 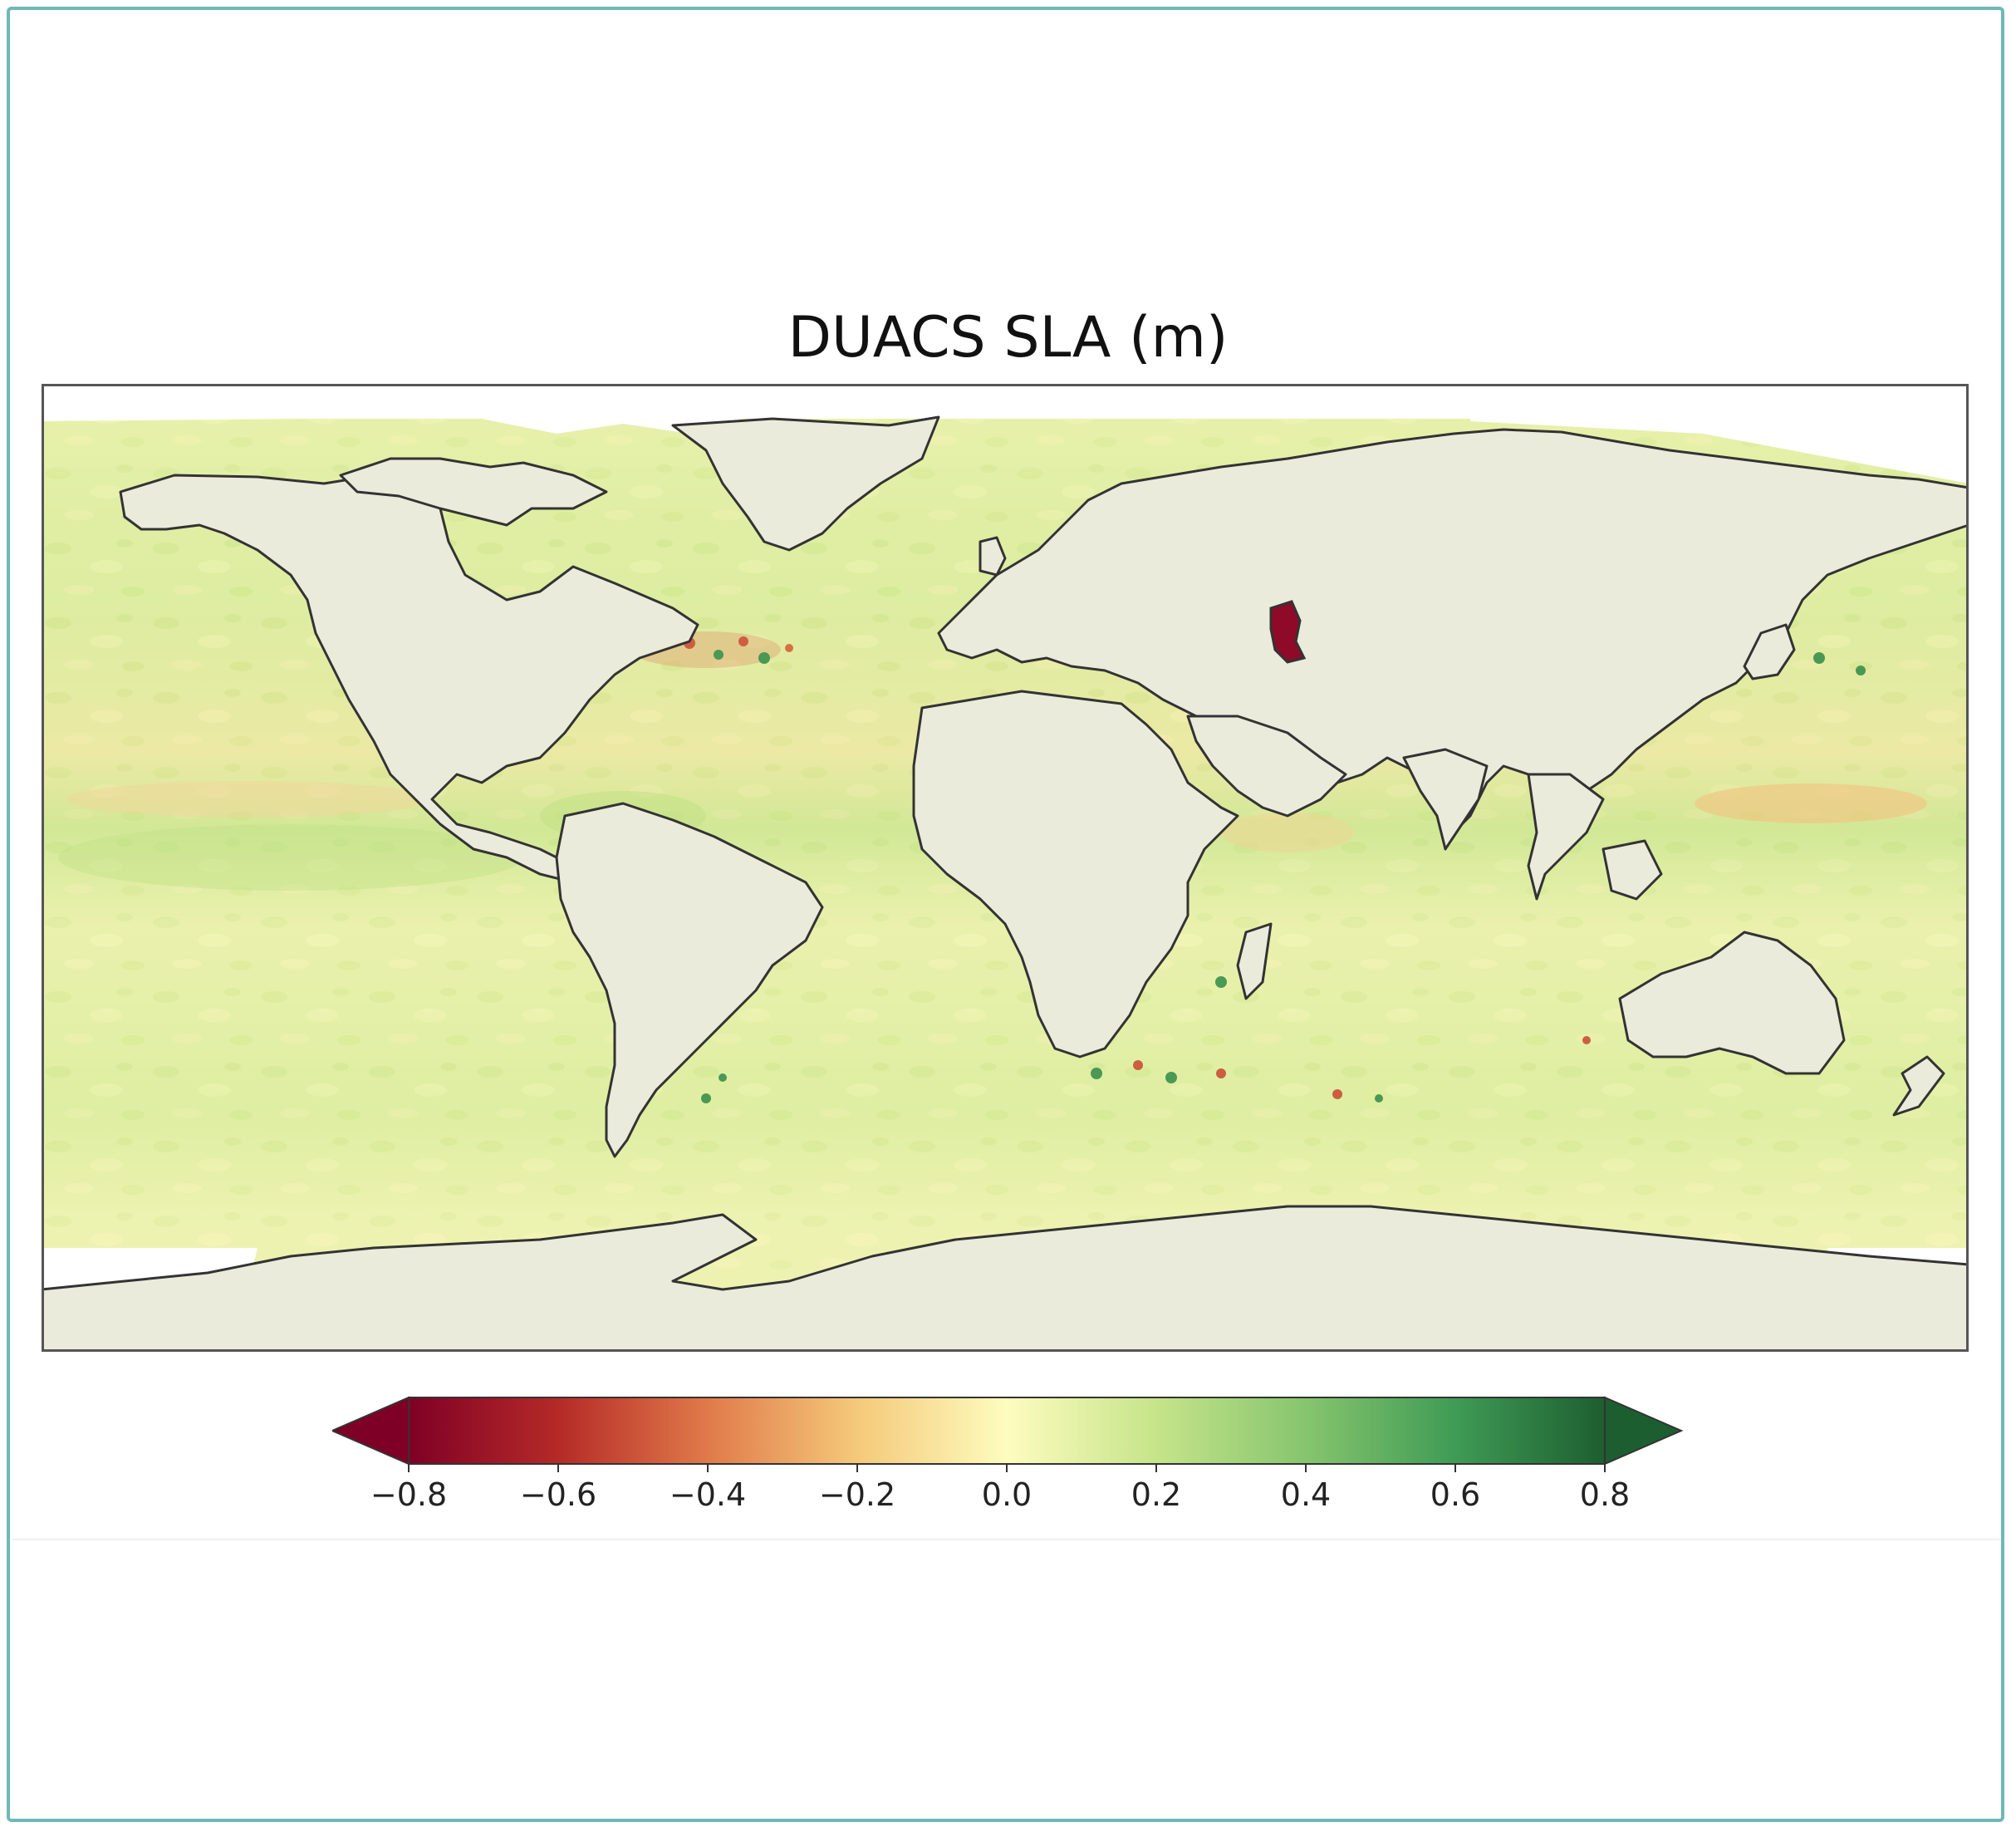 What do you see at coordinates (473, 492) in the screenshot?
I see `arctic-archipelago-land` at bounding box center [473, 492].